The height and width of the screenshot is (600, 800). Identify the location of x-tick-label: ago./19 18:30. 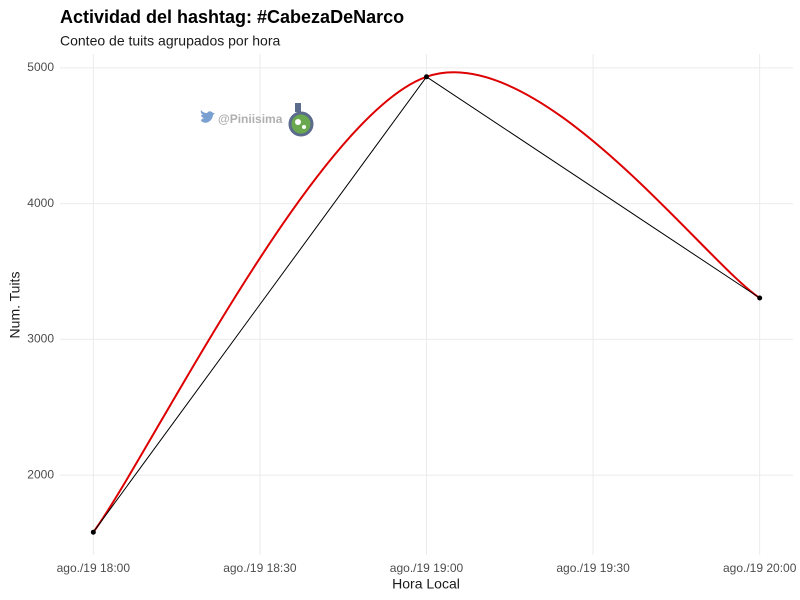
(260, 568).